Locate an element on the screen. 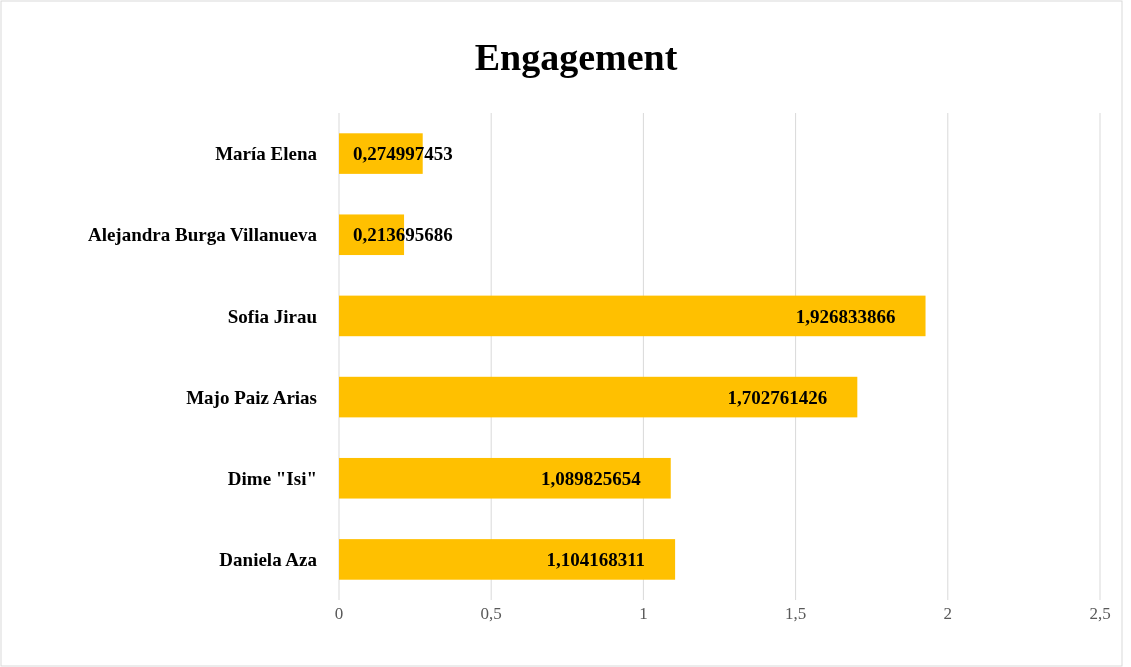 The height and width of the screenshot is (667, 1131). data-label: 1,926833866 is located at coordinates (845, 316).